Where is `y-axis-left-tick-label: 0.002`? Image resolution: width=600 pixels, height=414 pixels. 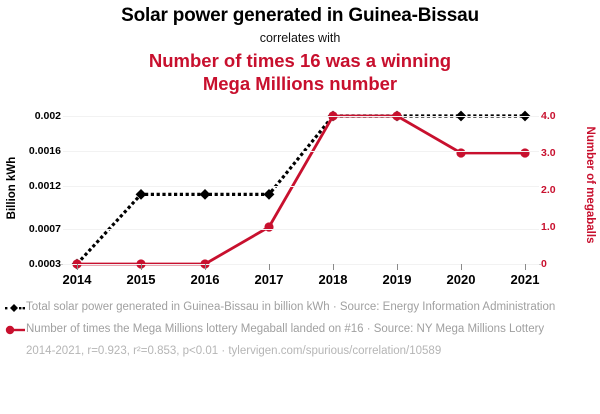
y-axis-left-tick-label: 0.002 is located at coordinates (47, 116).